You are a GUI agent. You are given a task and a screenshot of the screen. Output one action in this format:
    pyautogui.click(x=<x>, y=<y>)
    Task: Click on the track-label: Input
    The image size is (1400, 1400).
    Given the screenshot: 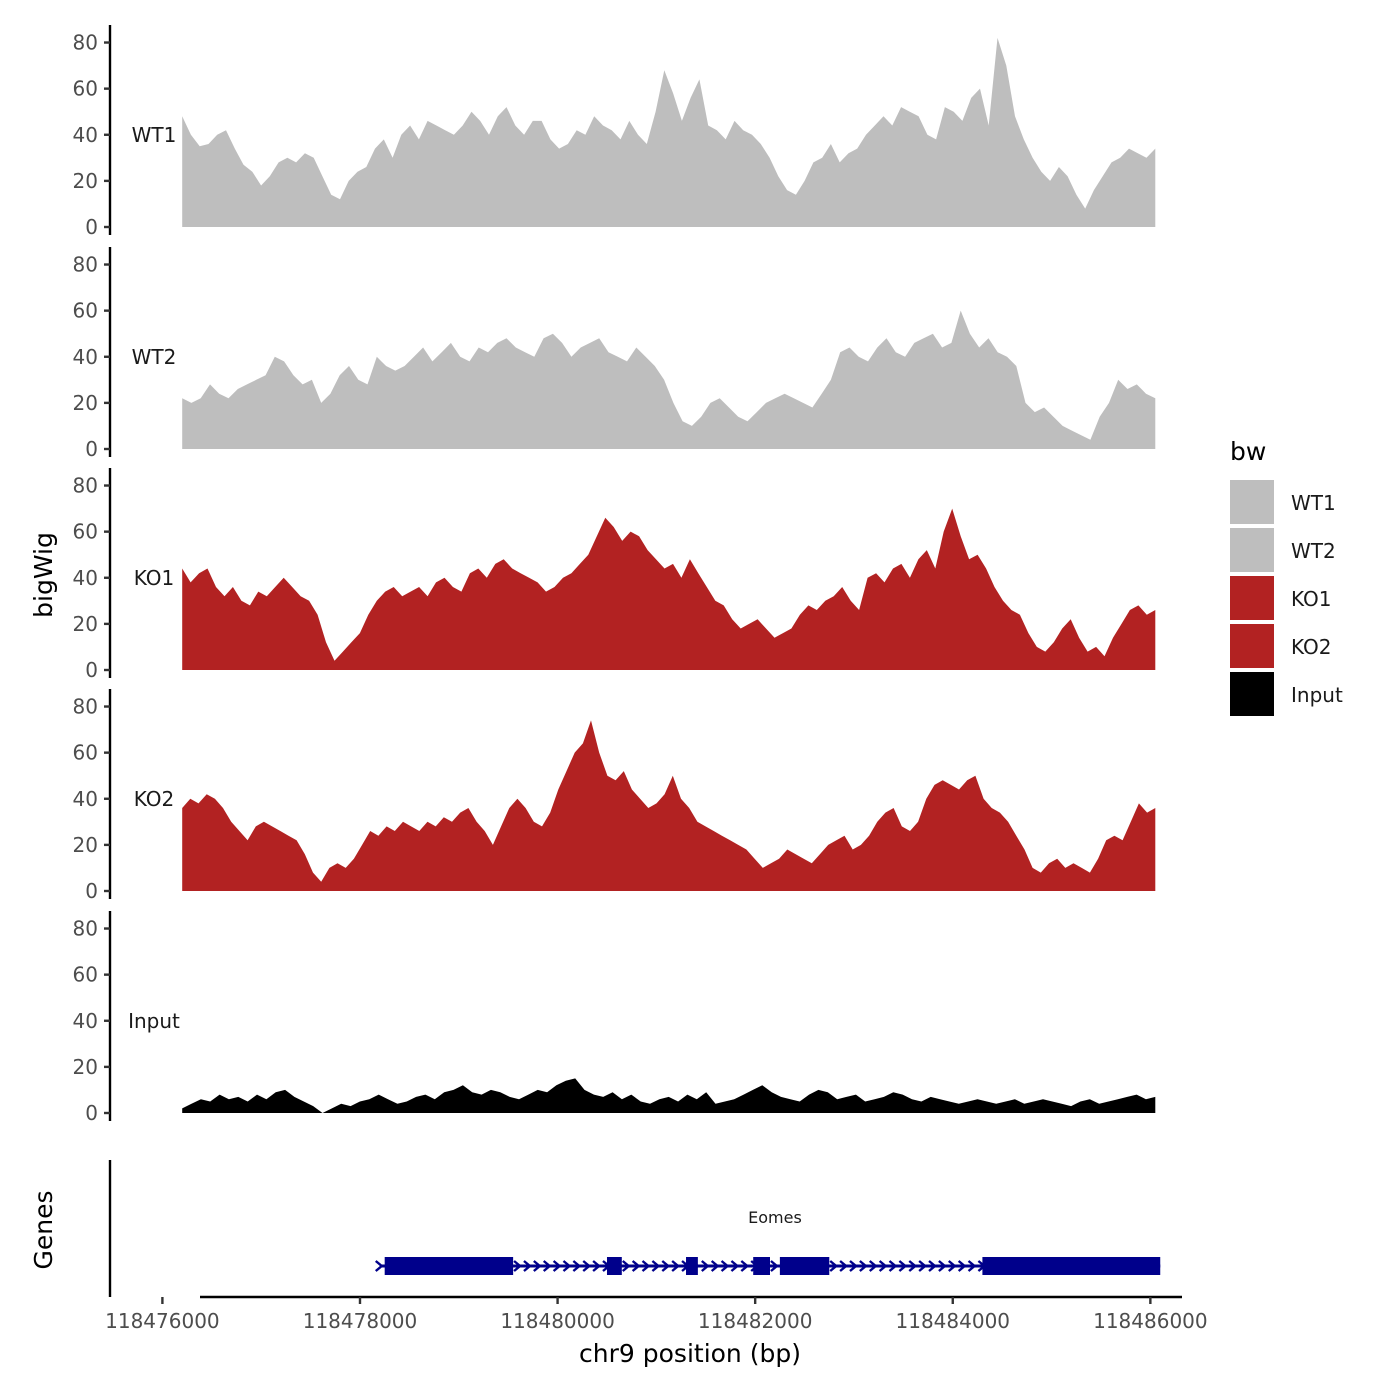 What is the action you would take?
    pyautogui.click(x=154, y=1021)
    